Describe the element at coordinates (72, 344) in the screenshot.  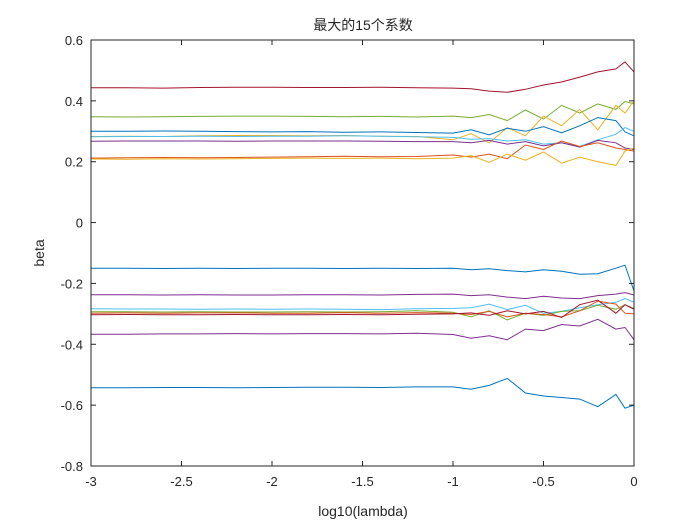
I see `y-tick-label: -0.4` at that location.